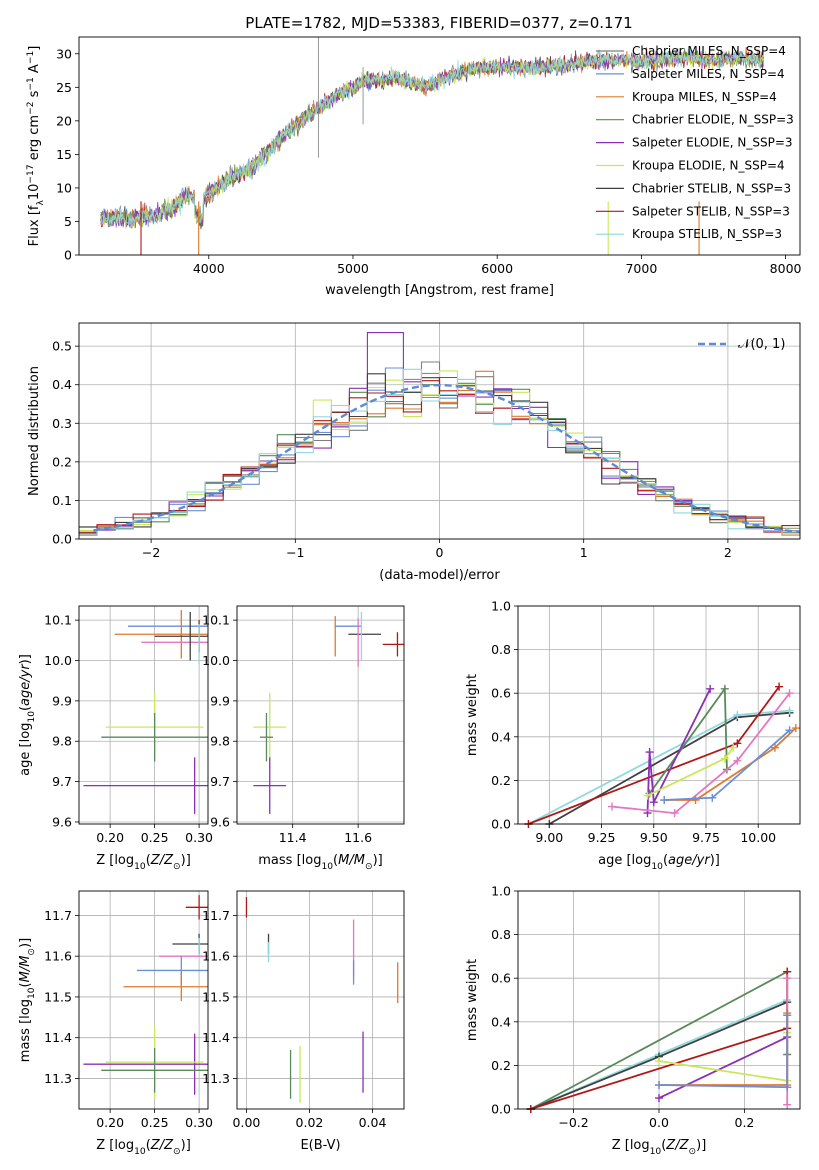  I want to click on y-axis-label: Normed distribution, so click(34, 431).